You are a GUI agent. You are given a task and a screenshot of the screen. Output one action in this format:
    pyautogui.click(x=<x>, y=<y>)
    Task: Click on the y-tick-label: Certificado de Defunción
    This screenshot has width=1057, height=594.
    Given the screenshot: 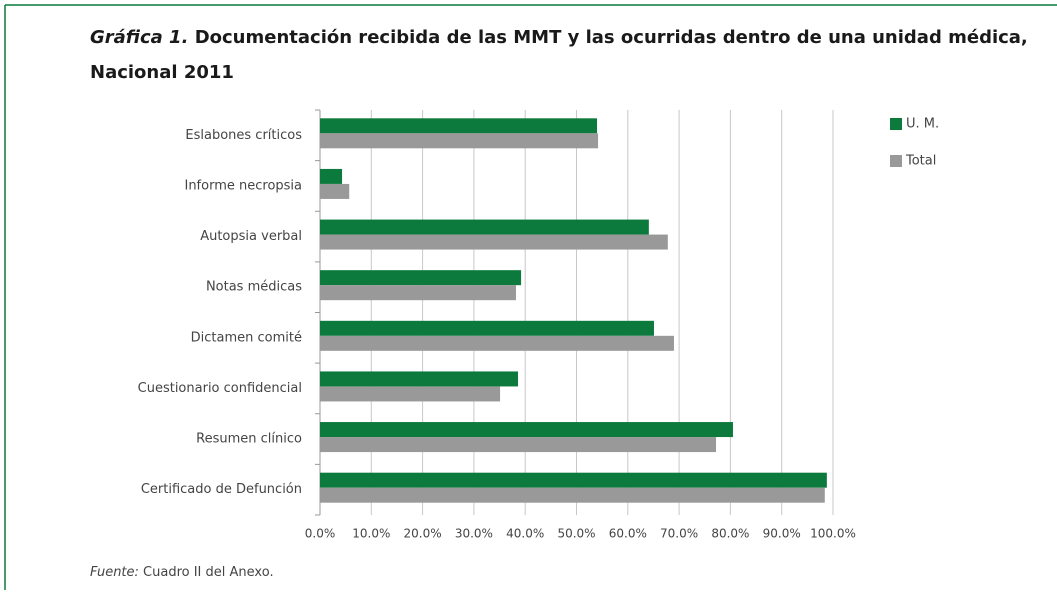 What is the action you would take?
    pyautogui.click(x=221, y=489)
    